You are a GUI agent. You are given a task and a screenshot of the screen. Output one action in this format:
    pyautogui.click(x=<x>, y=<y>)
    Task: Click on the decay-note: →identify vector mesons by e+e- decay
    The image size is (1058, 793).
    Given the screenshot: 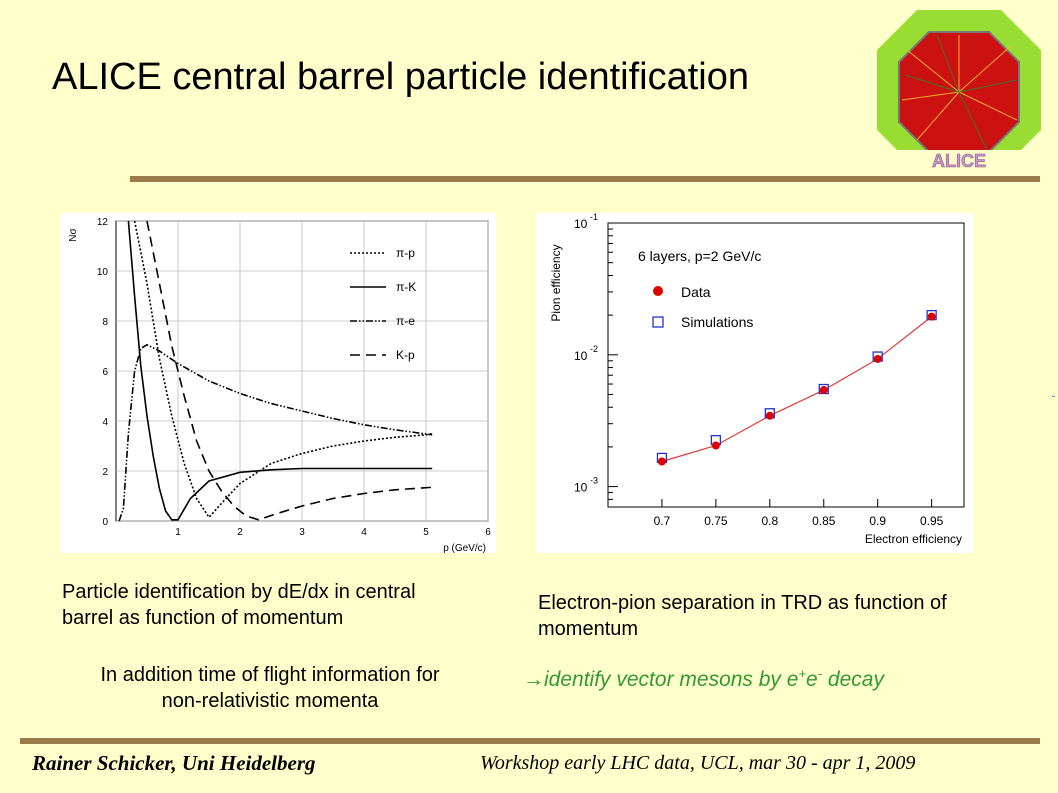 What is the action you would take?
    pyautogui.click(x=703, y=679)
    